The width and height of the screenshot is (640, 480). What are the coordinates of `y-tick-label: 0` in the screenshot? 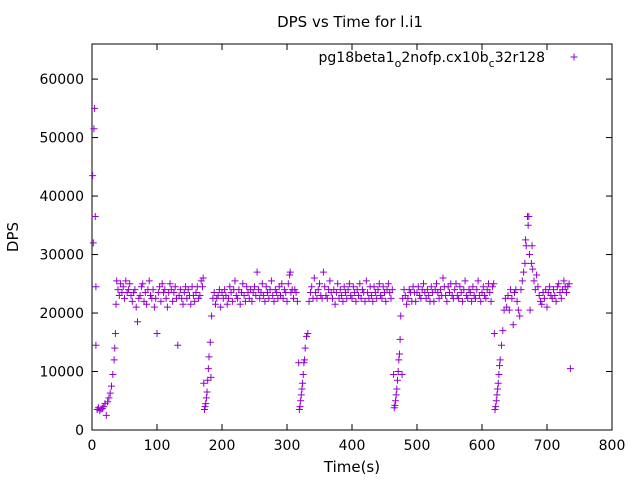 It's located at (79, 431).